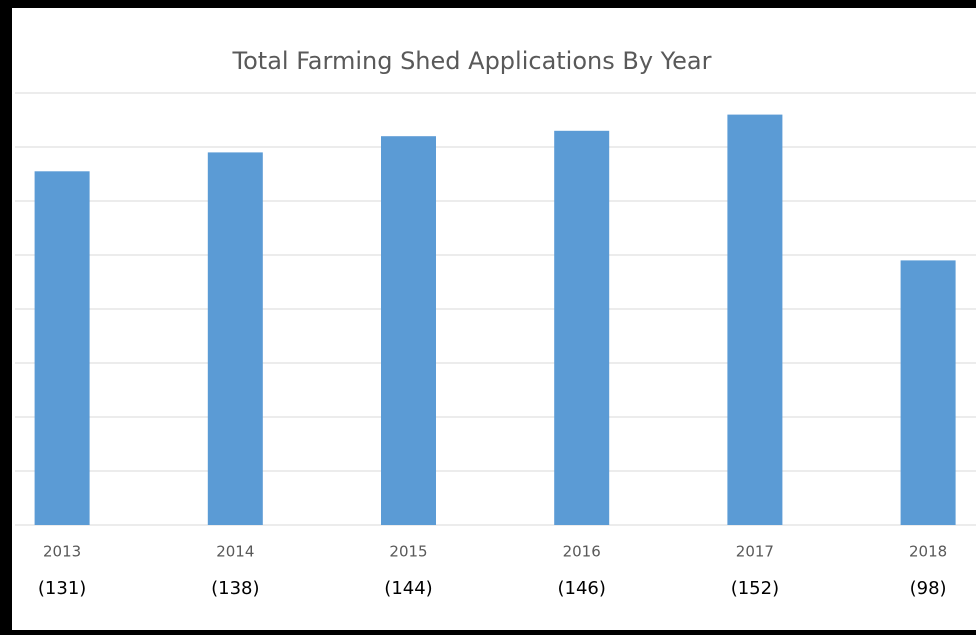 The height and width of the screenshot is (635, 976). What do you see at coordinates (581, 588) in the screenshot?
I see `value-label: (146)` at bounding box center [581, 588].